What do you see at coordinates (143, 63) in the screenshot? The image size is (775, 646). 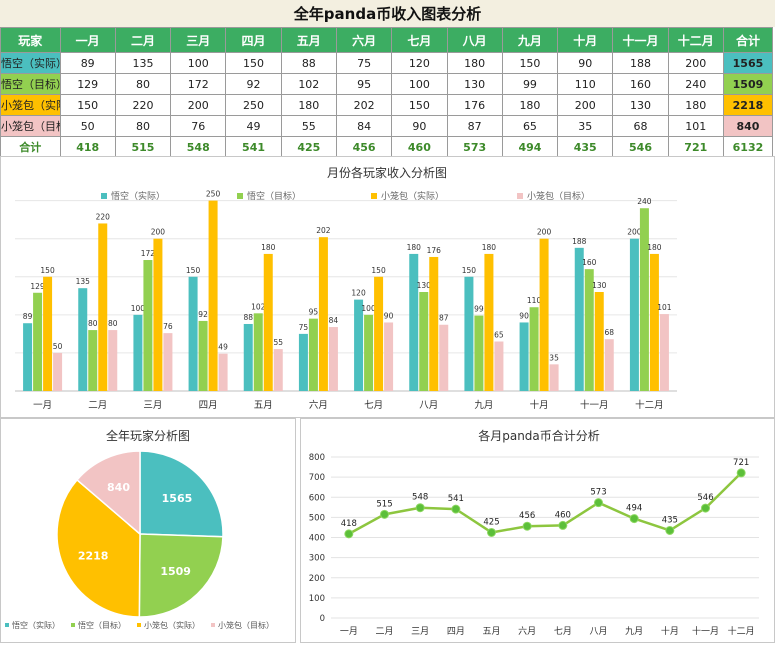 I see `table-cell: 135` at bounding box center [143, 63].